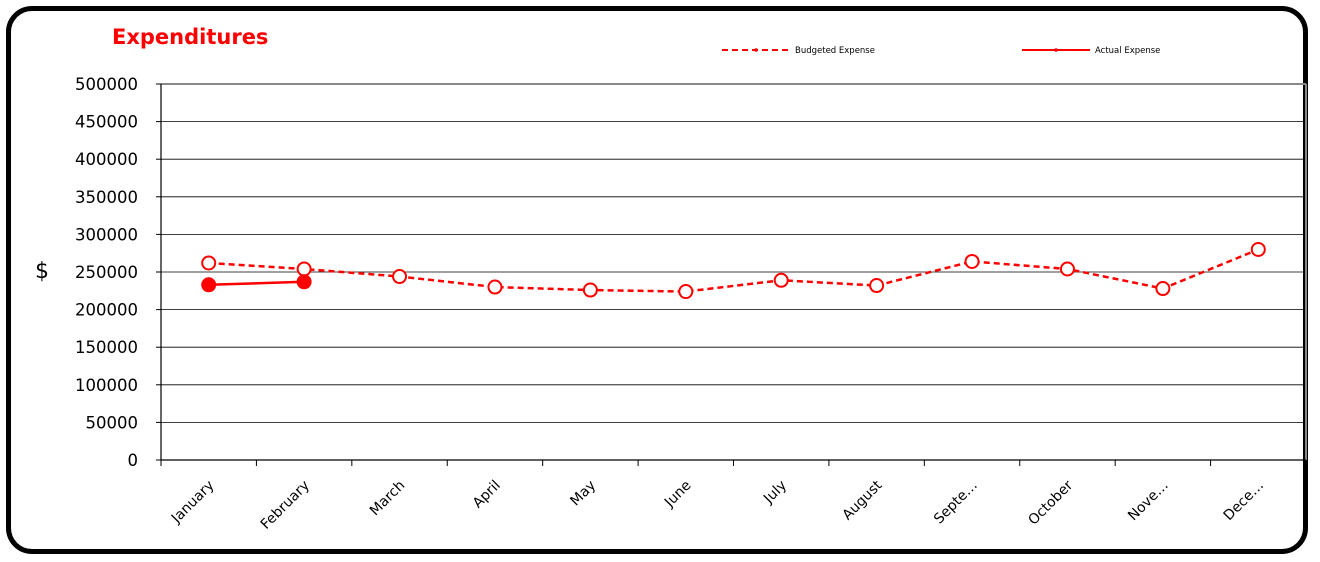  I want to click on x-tick-label: June, so click(678, 495).